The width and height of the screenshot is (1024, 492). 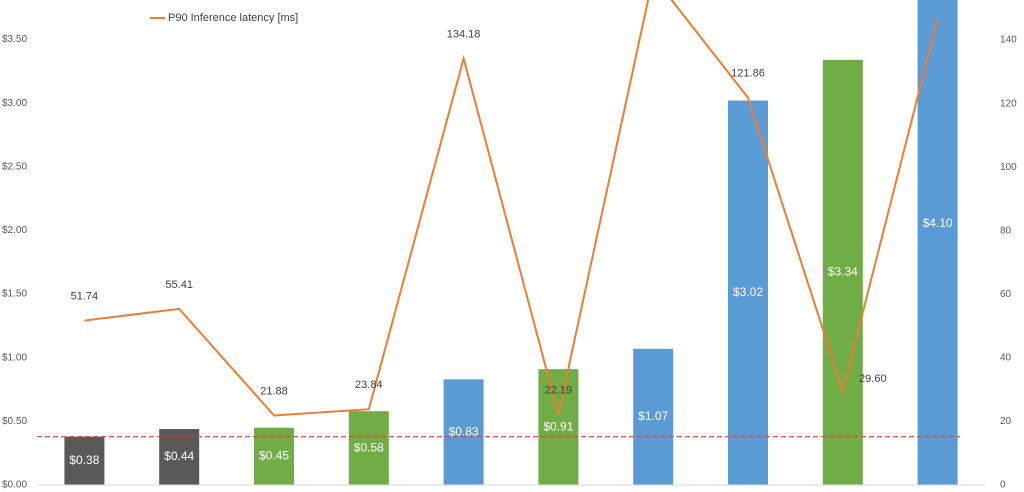 I want to click on bar-label: $3.34, so click(x=843, y=272).